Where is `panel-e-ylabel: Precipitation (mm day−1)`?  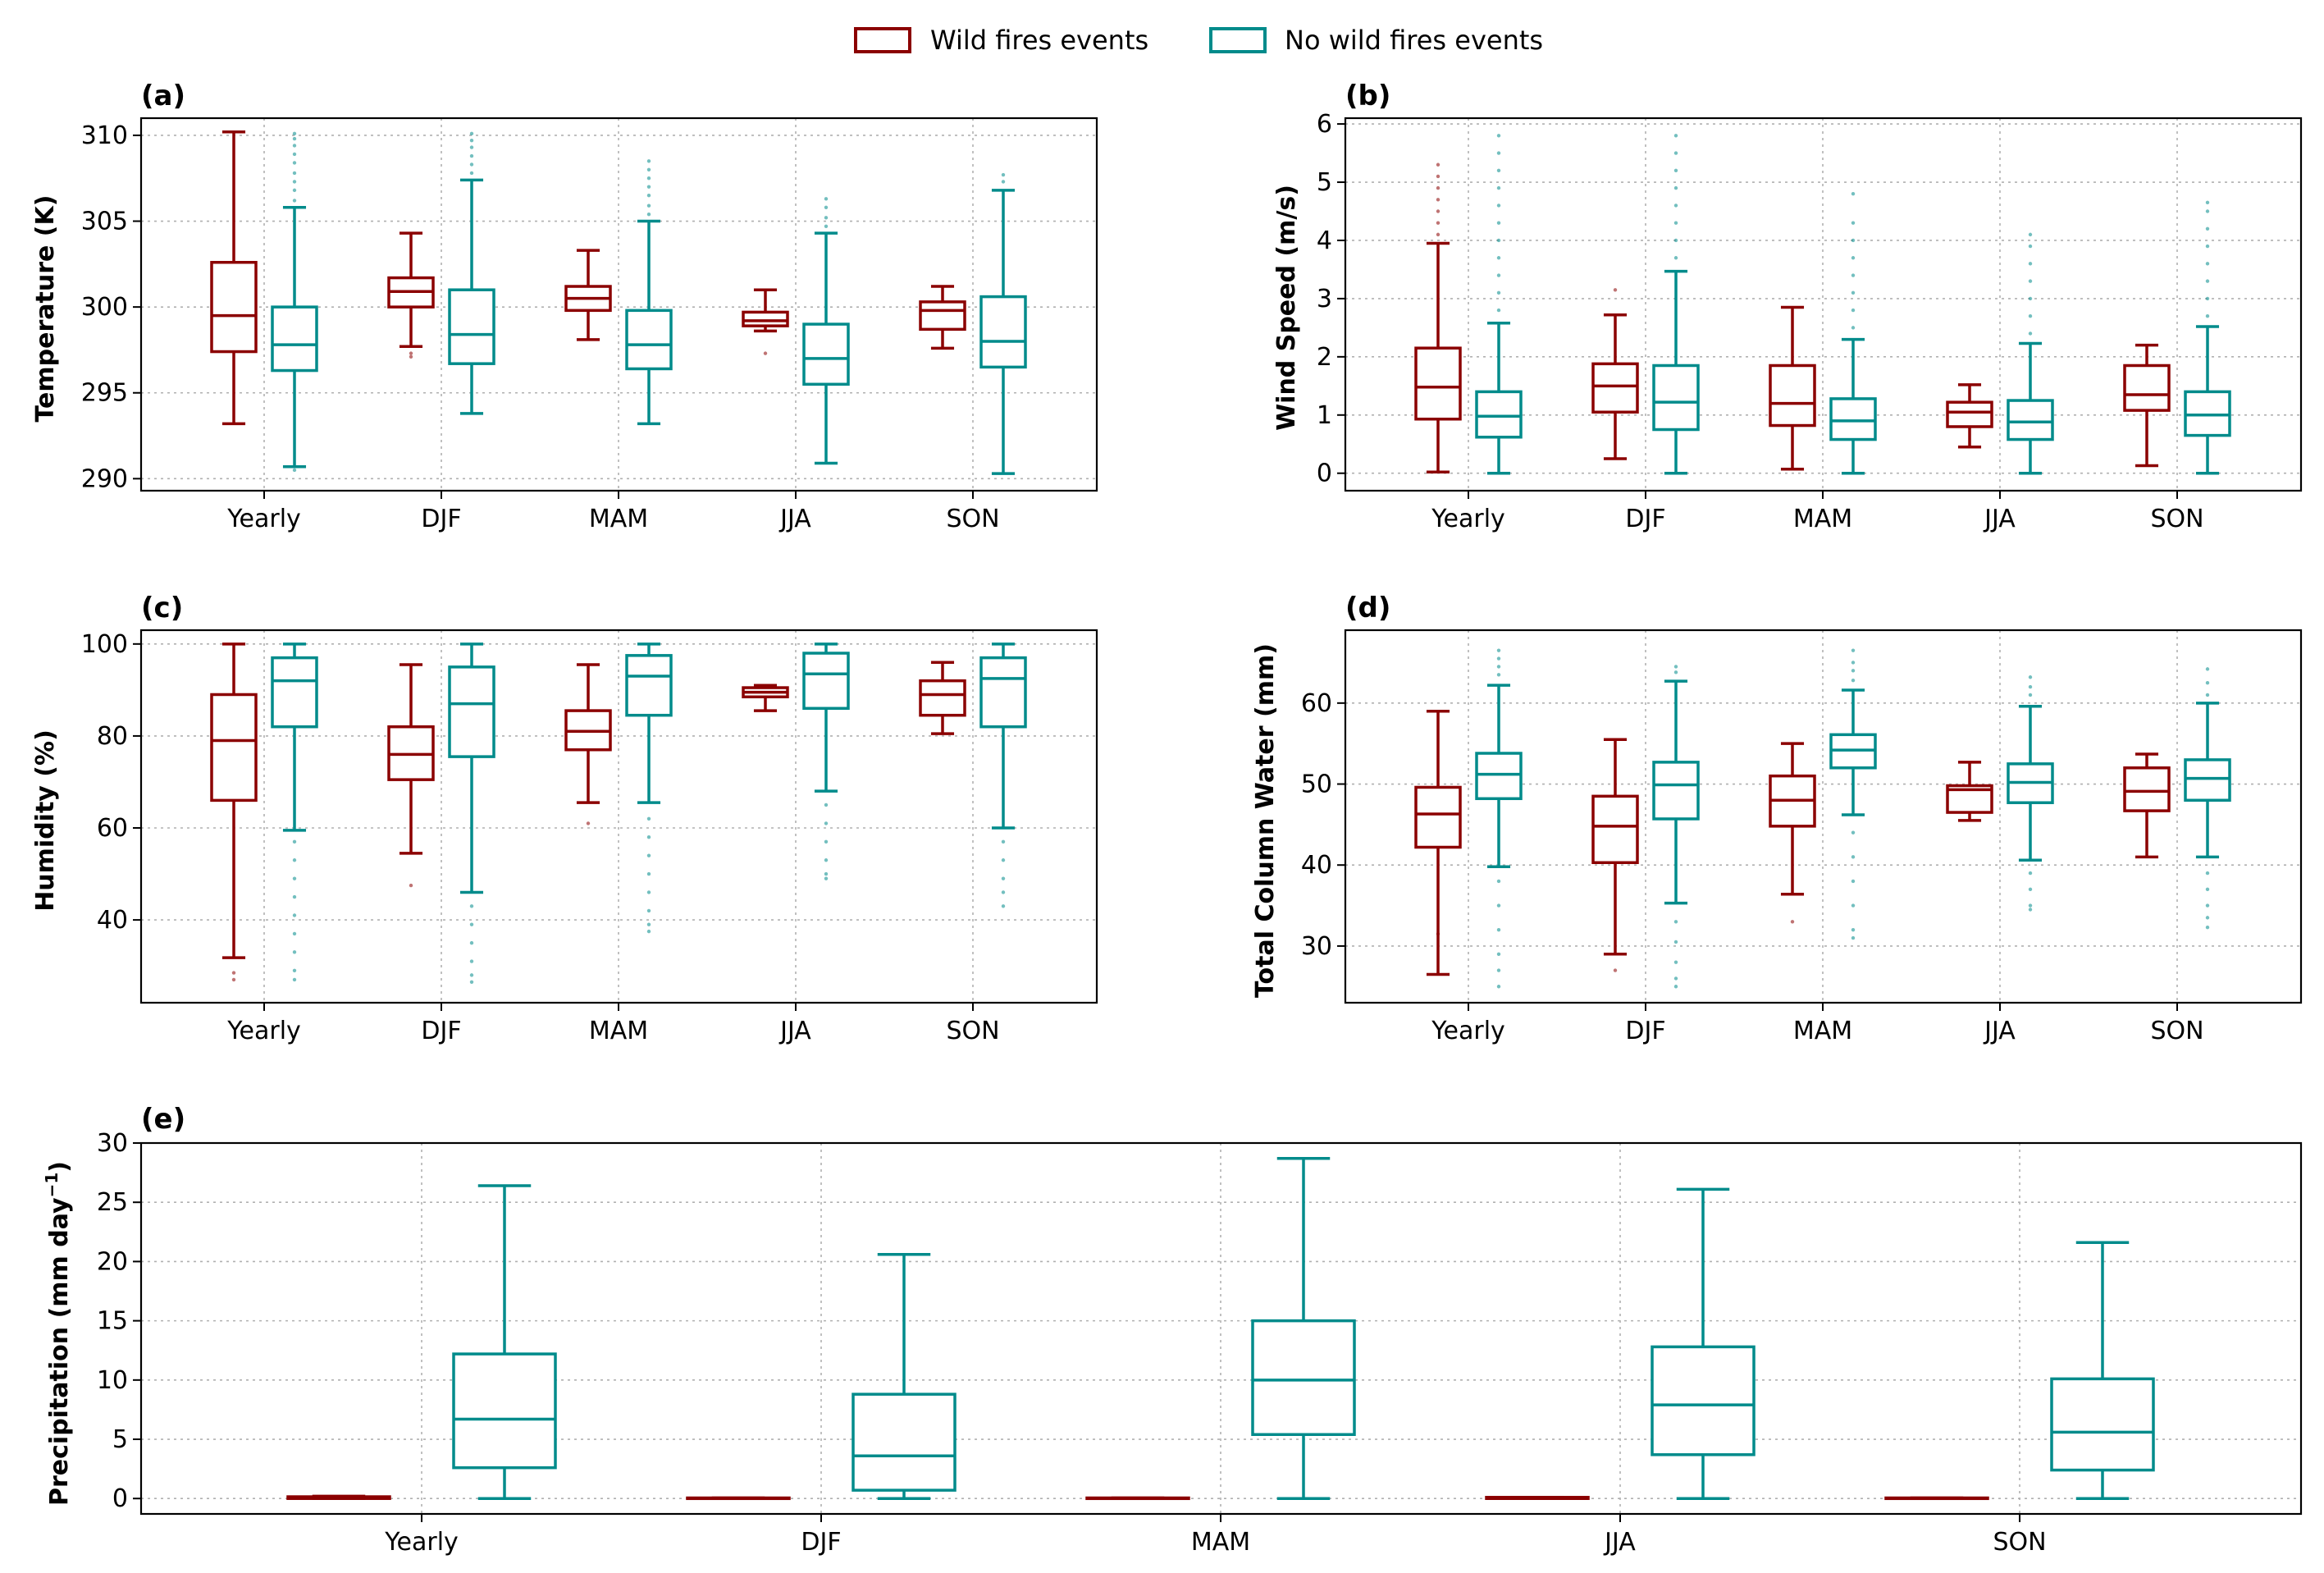 panel-e-ylabel: Precipitation (mm day−1) is located at coordinates (58, 1333).